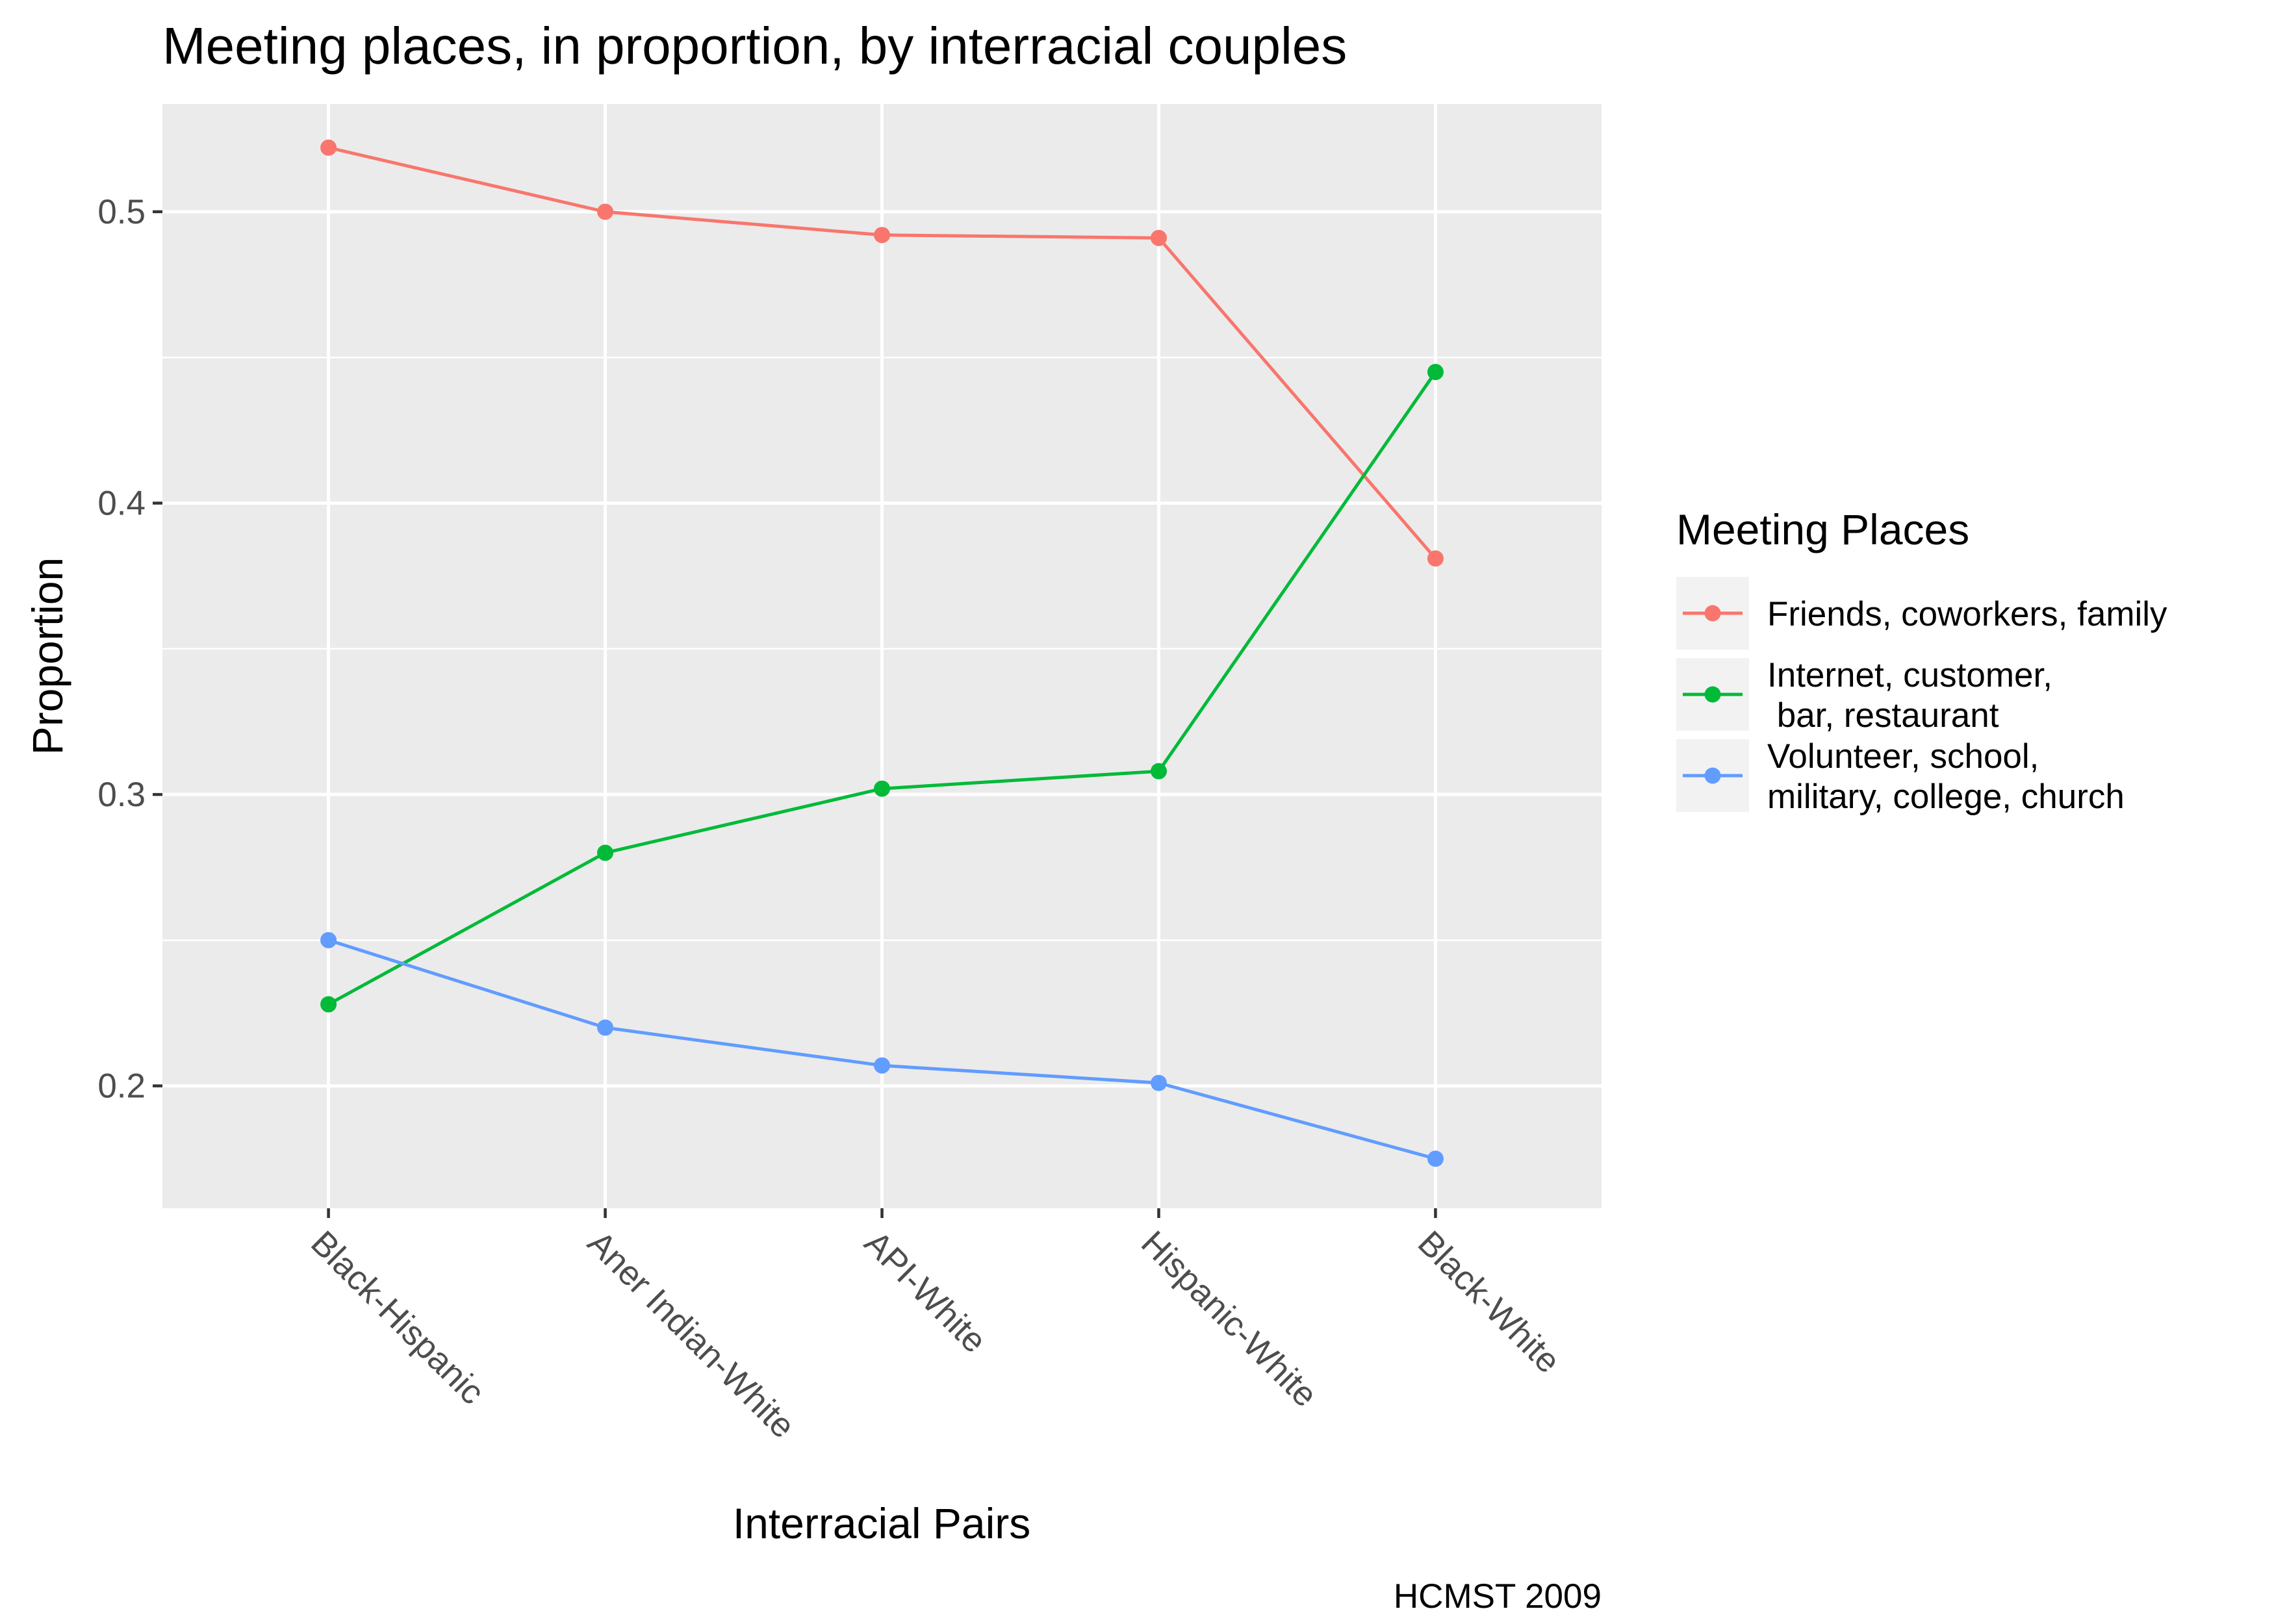 The image size is (2274, 1624). What do you see at coordinates (121, 504) in the screenshot?
I see `y-tick-label: 0.4` at bounding box center [121, 504].